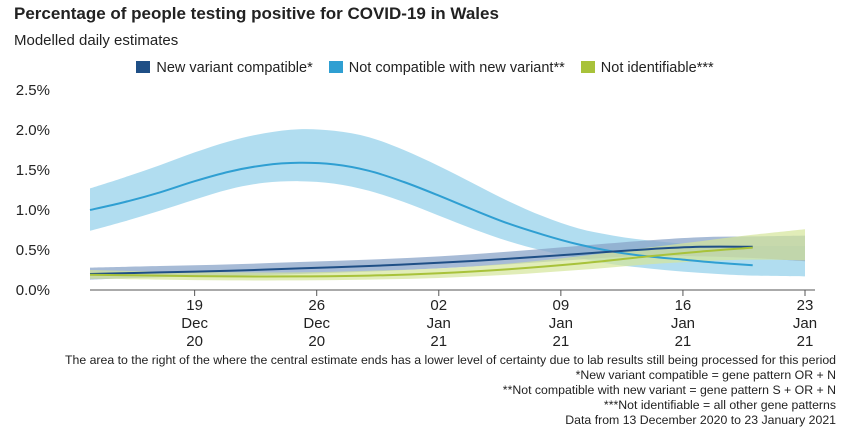 The width and height of the screenshot is (850, 431). Describe the element at coordinates (657, 68) in the screenshot. I see `legend-label-not-identifiable: Not identifiable***` at that location.